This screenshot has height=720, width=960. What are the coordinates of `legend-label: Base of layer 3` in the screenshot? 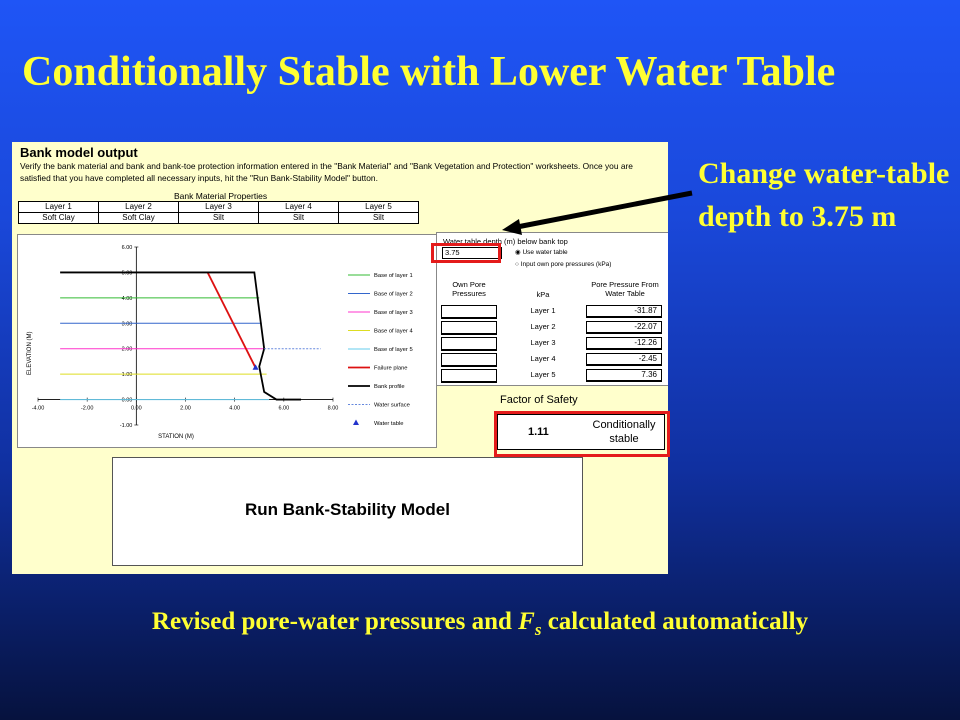 It's located at (393, 313).